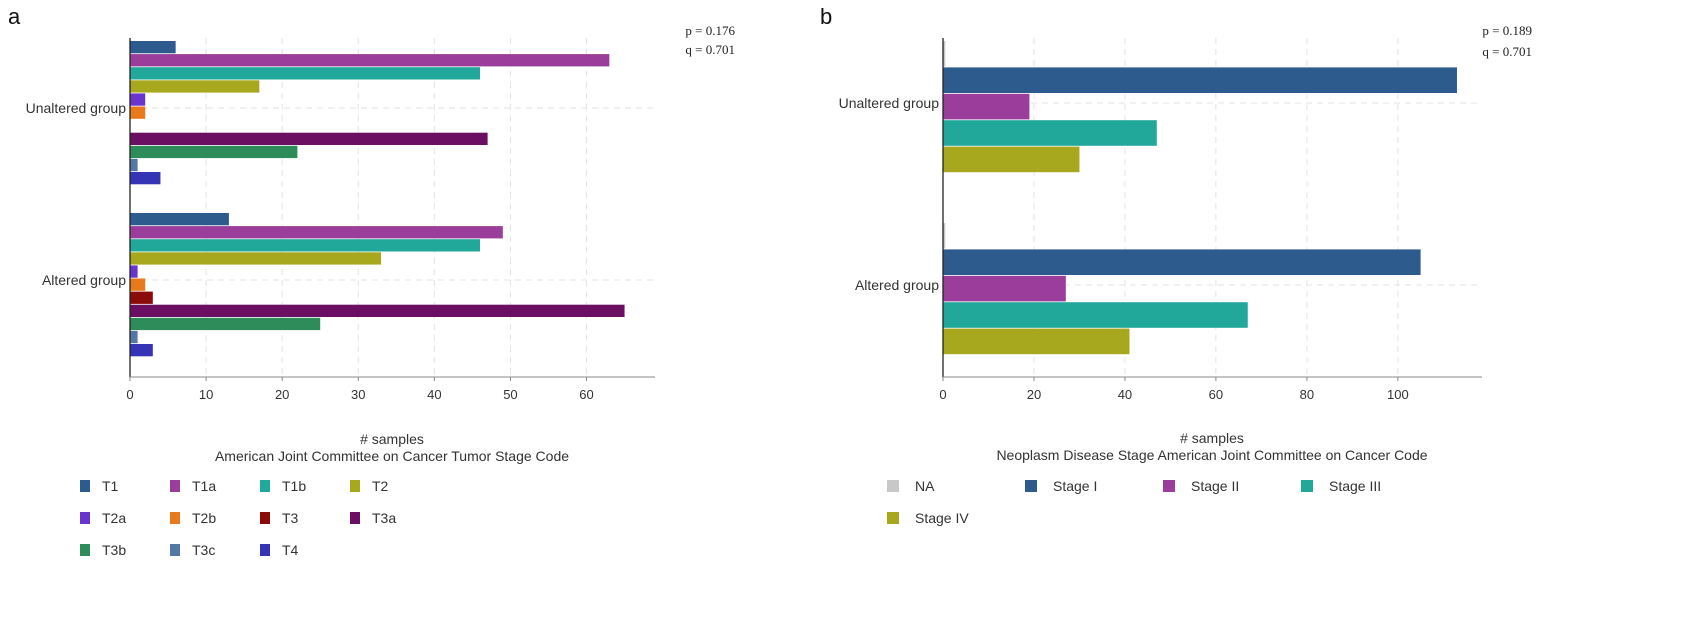  What do you see at coordinates (510, 394) in the screenshot?
I see `x-tick-label: 50` at bounding box center [510, 394].